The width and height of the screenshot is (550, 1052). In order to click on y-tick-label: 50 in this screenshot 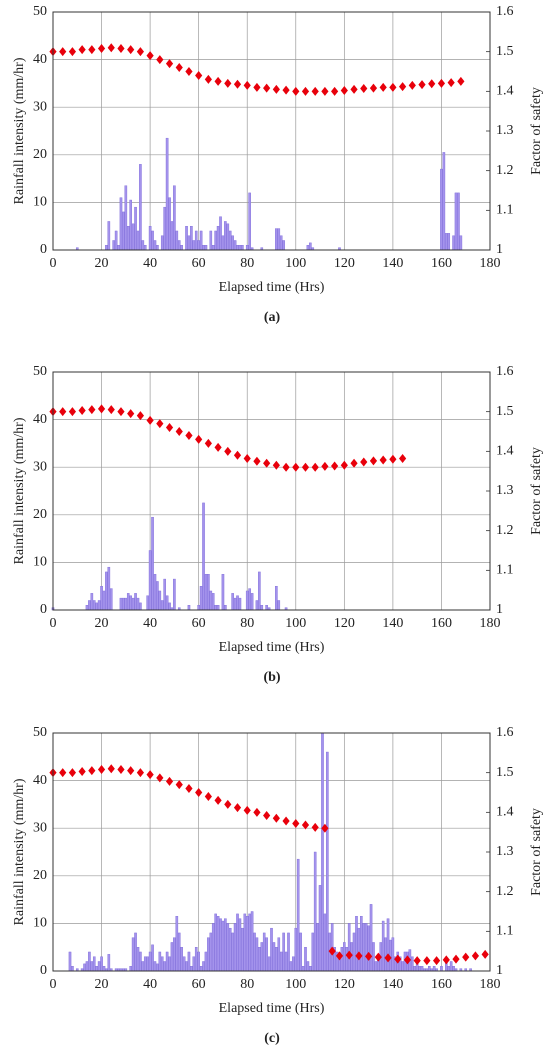, I will do `click(40, 11)`.